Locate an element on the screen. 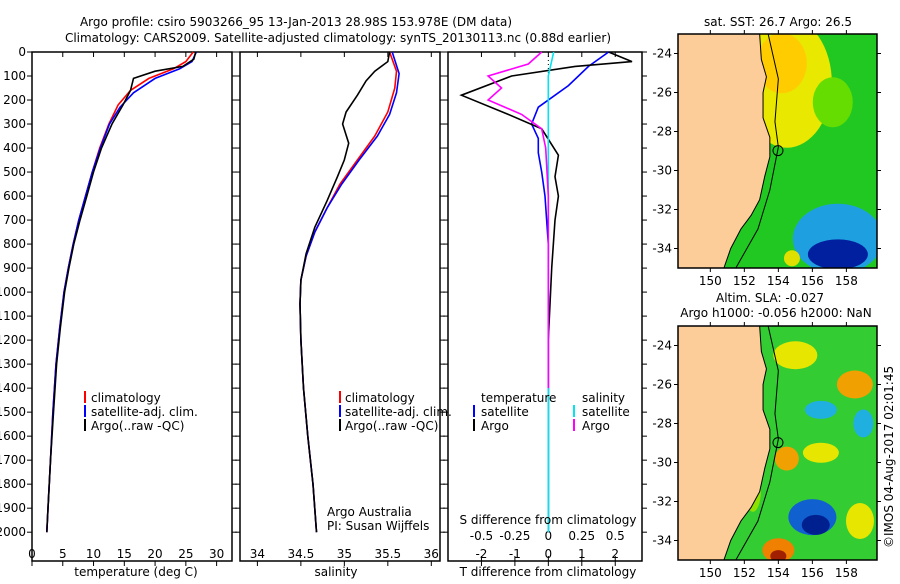 The image size is (900, 584). x-tick-label: 154 is located at coordinates (778, 573).